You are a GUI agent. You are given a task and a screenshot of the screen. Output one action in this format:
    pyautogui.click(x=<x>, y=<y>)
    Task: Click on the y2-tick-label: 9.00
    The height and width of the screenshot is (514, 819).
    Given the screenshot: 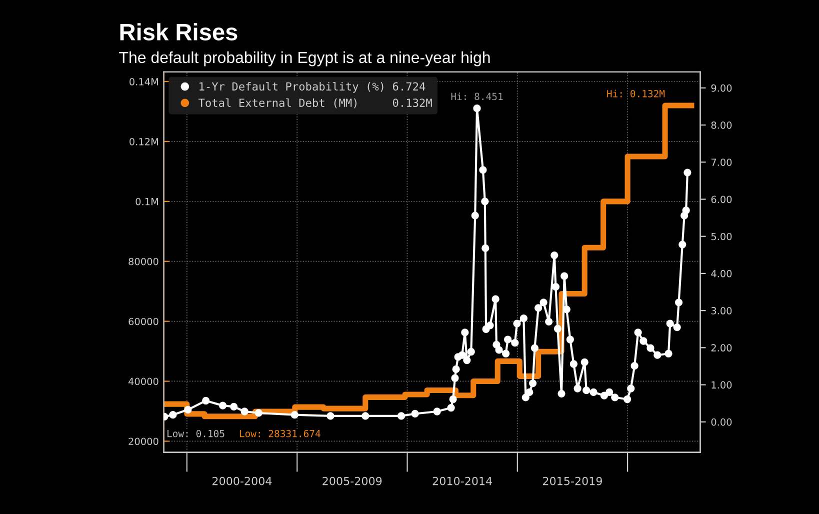 What is the action you would take?
    pyautogui.click(x=721, y=88)
    